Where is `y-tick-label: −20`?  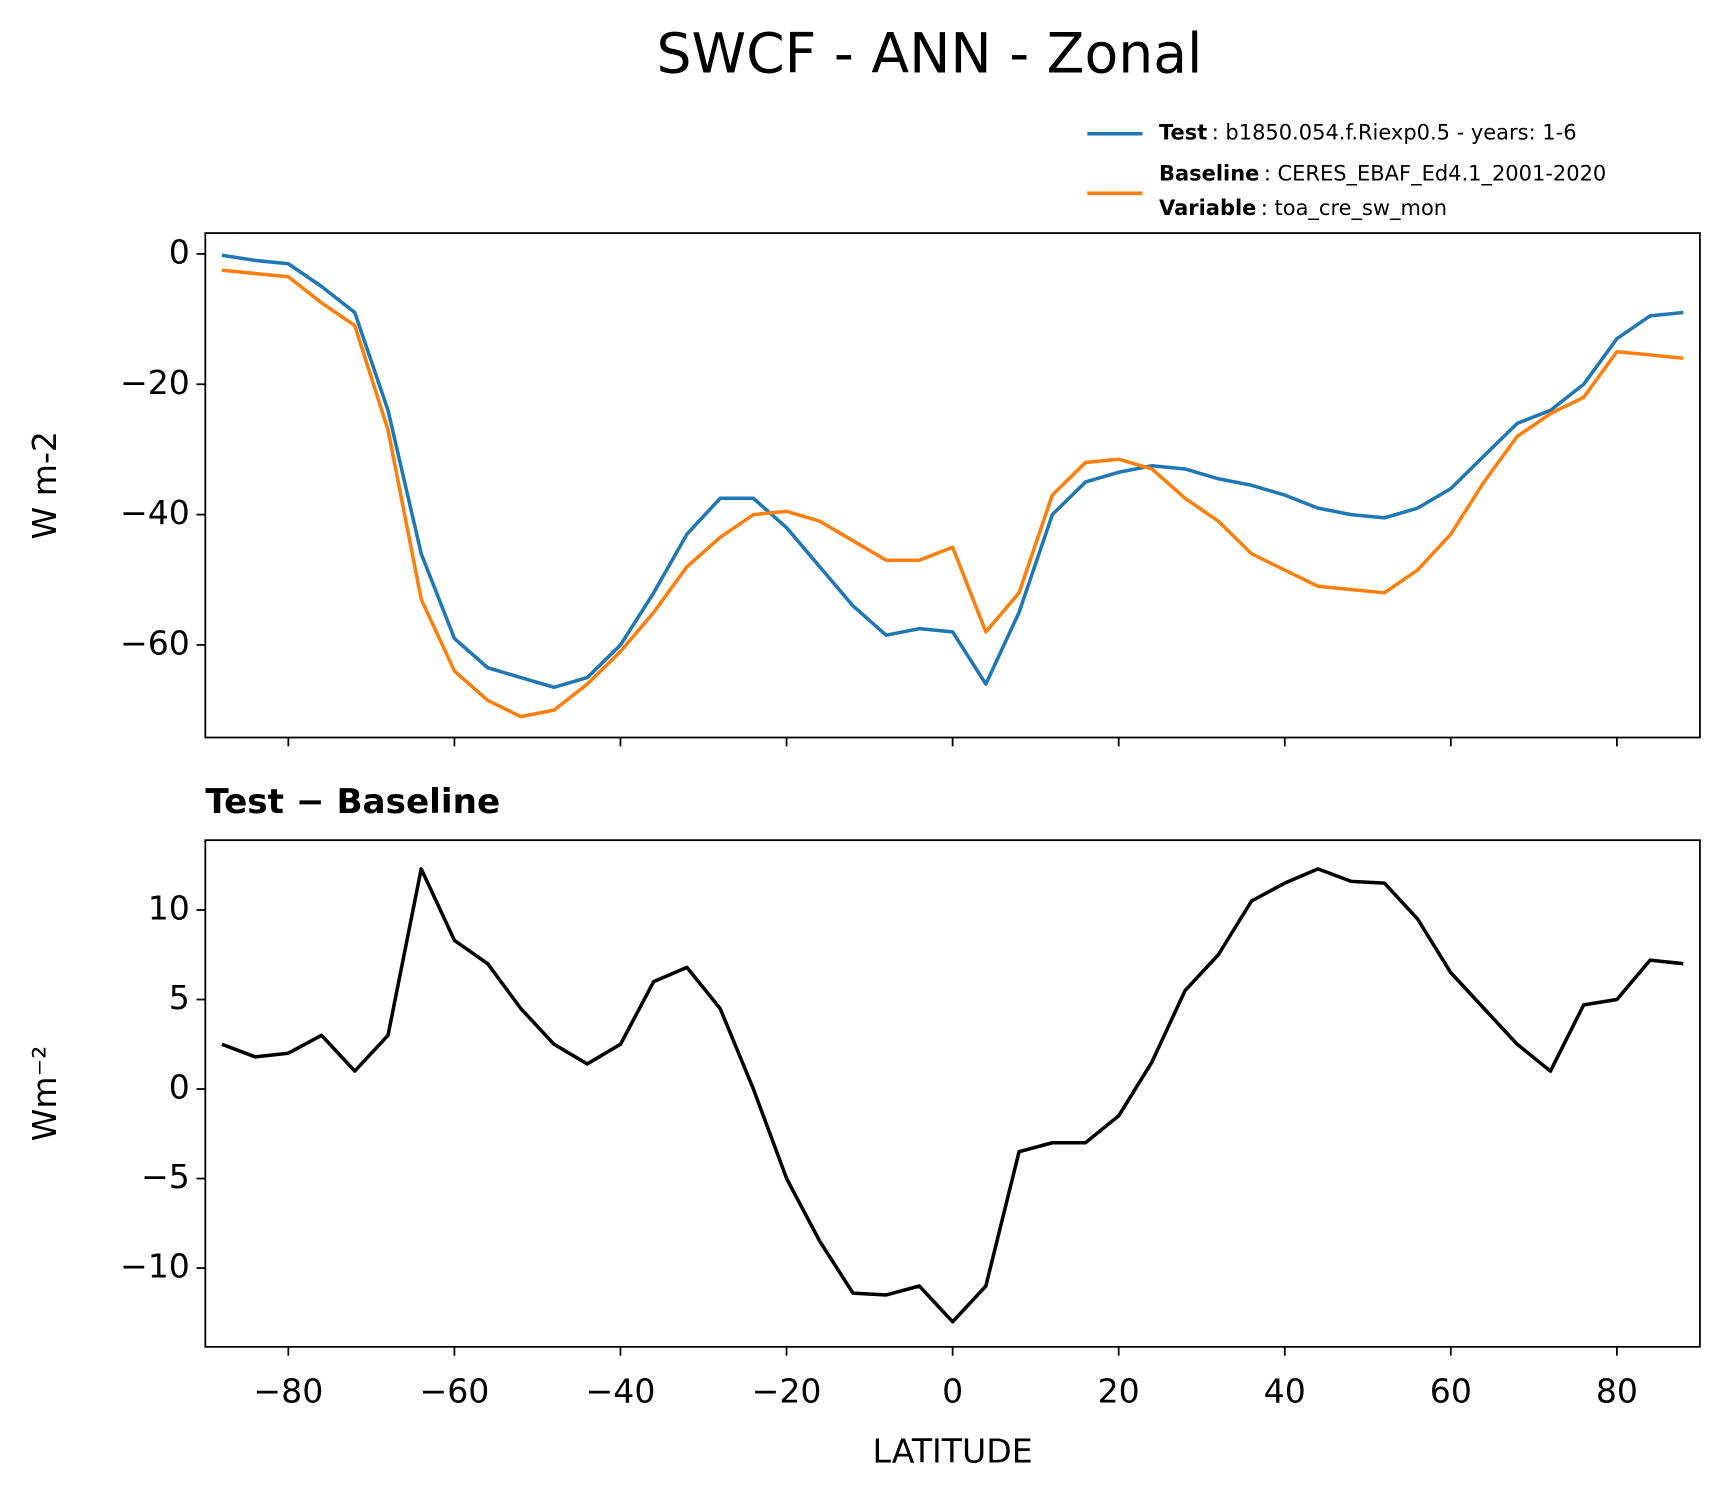 y-tick-label: −20 is located at coordinates (155, 382).